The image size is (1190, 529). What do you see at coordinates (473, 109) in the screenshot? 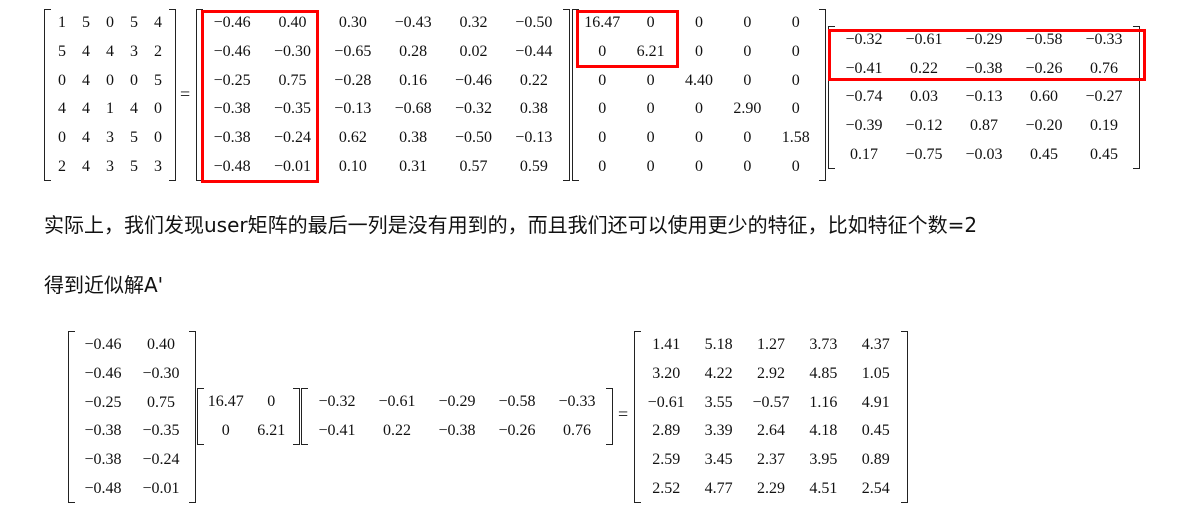
I see `matrix-cell: −0.32` at bounding box center [473, 109].